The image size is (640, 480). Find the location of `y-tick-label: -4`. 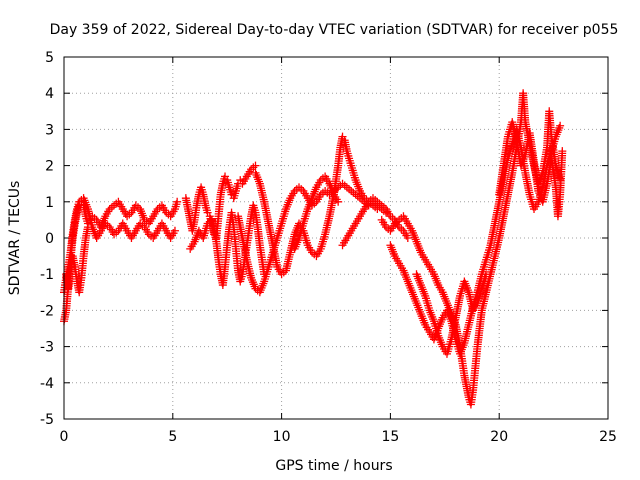

y-tick-label: -4 is located at coordinates (47, 384).